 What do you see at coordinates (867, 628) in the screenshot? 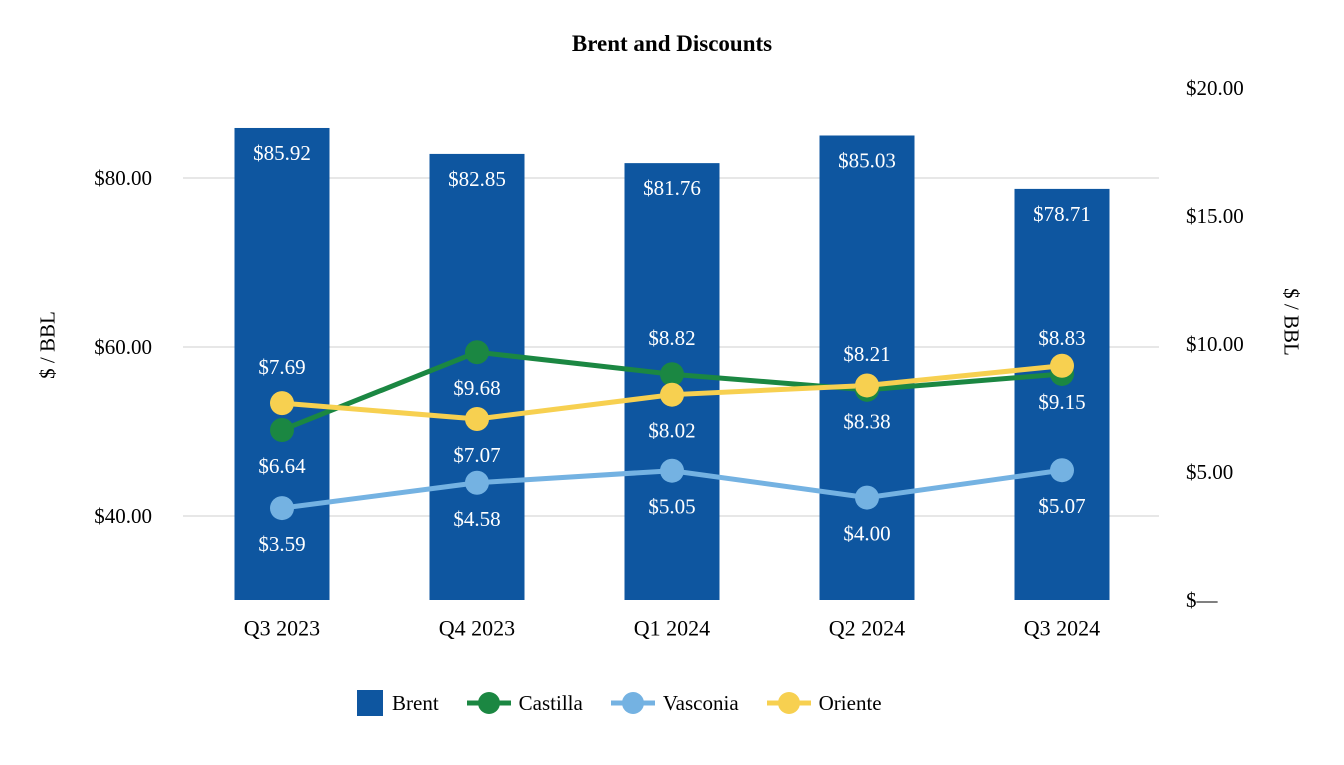
I see `x-axis-label-q2-2024: Q2 2024` at bounding box center [867, 628].